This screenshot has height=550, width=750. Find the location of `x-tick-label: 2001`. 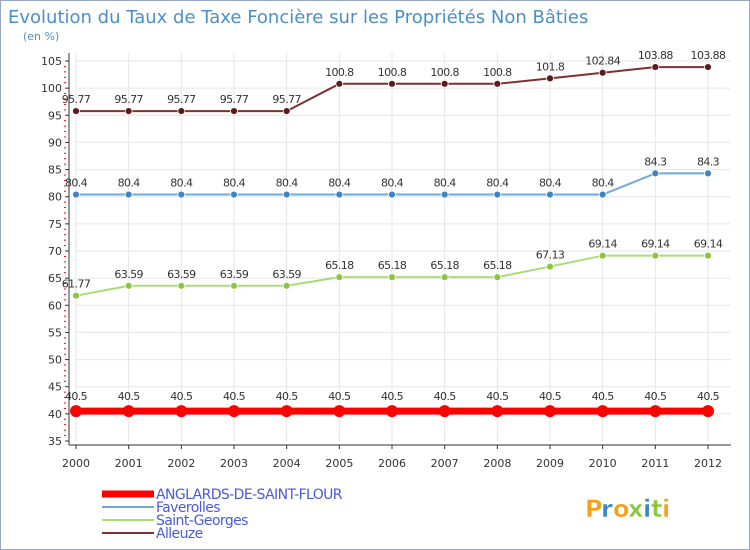

x-tick-label: 2001 is located at coordinates (129, 463).